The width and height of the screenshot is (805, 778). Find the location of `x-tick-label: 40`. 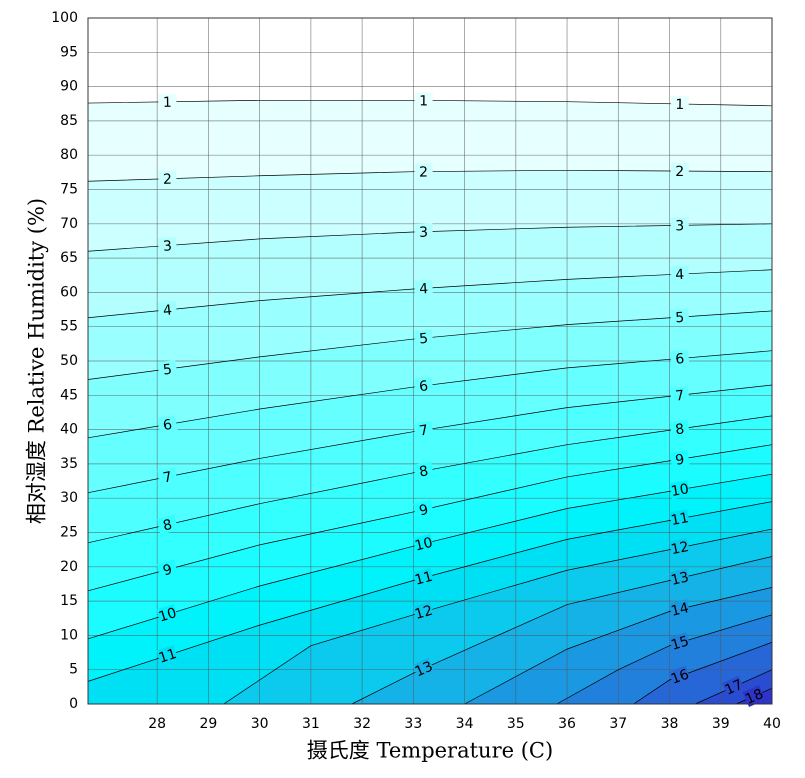

x-tick-label: 40 is located at coordinates (772, 724).